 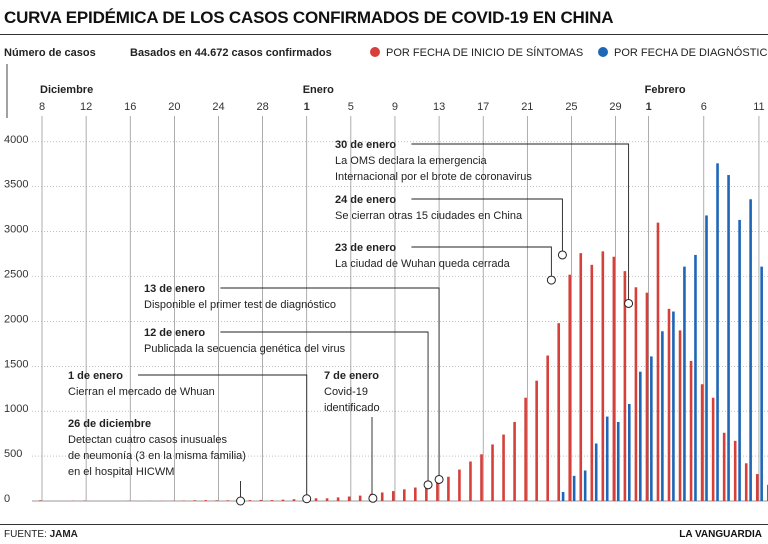 What do you see at coordinates (484, 52) in the screenshot?
I see `legend-label-onset: POR FECHA DE INICIO DE SÍNTOMAS` at bounding box center [484, 52].